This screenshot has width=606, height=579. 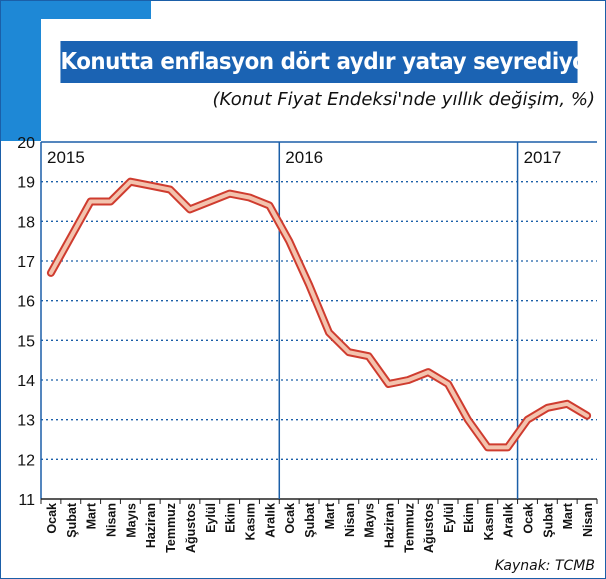 I want to click on source-label: Kaynak: TCMB, so click(x=544, y=566).